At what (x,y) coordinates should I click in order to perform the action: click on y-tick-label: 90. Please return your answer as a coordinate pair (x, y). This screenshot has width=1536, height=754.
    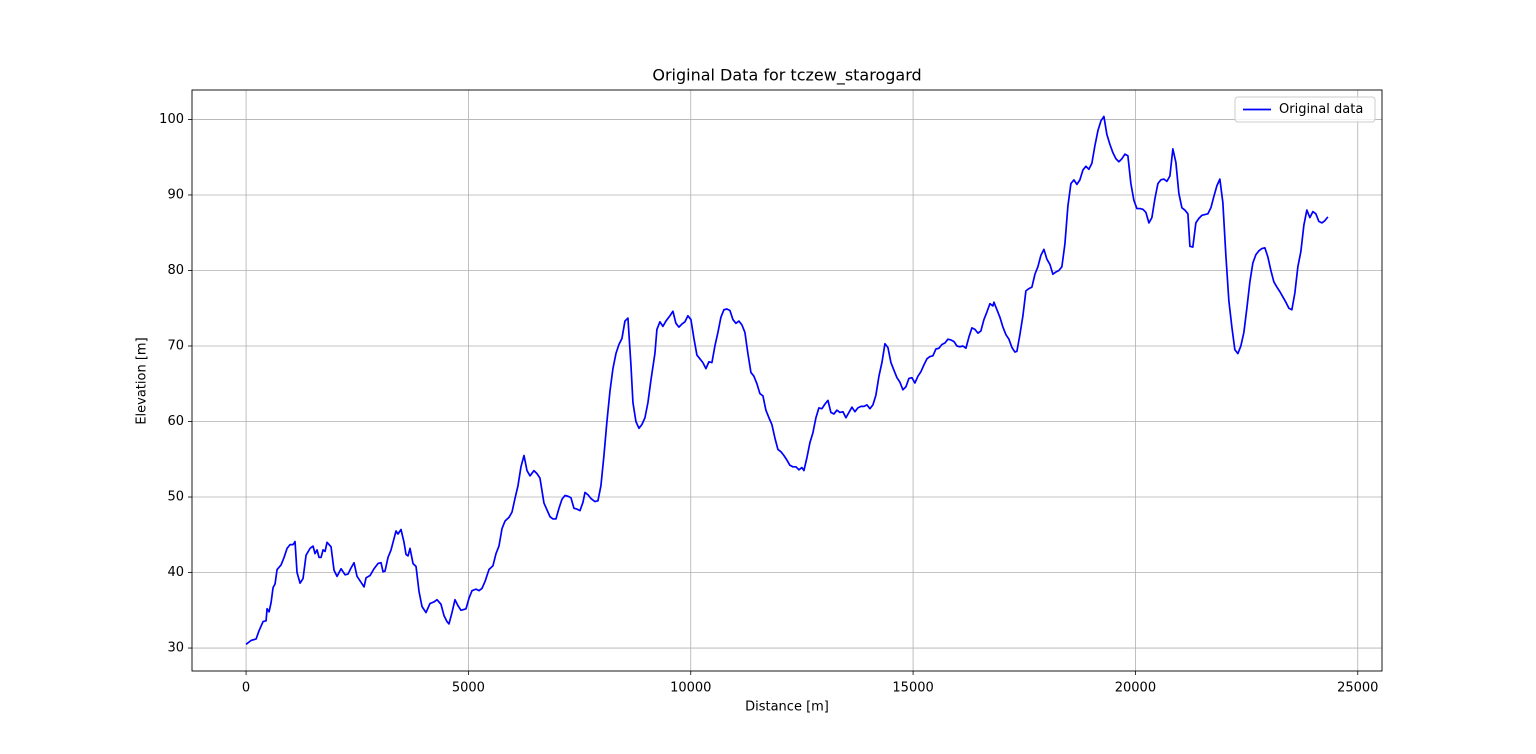
    Looking at the image, I should click on (175, 194).